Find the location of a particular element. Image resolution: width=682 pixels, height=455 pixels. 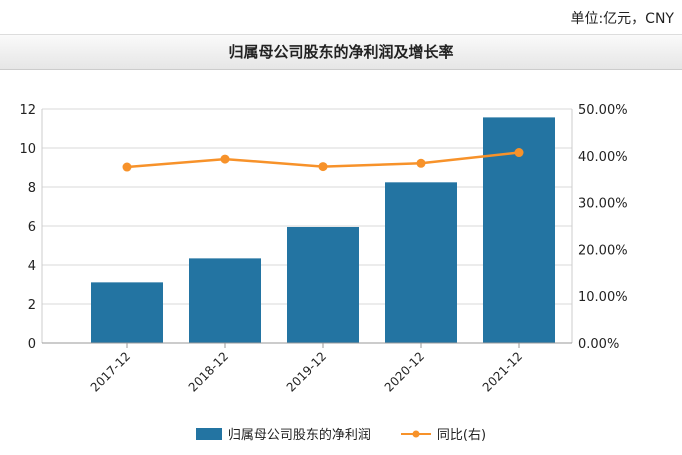

y-right-tick-label: 50.00% is located at coordinates (603, 110).